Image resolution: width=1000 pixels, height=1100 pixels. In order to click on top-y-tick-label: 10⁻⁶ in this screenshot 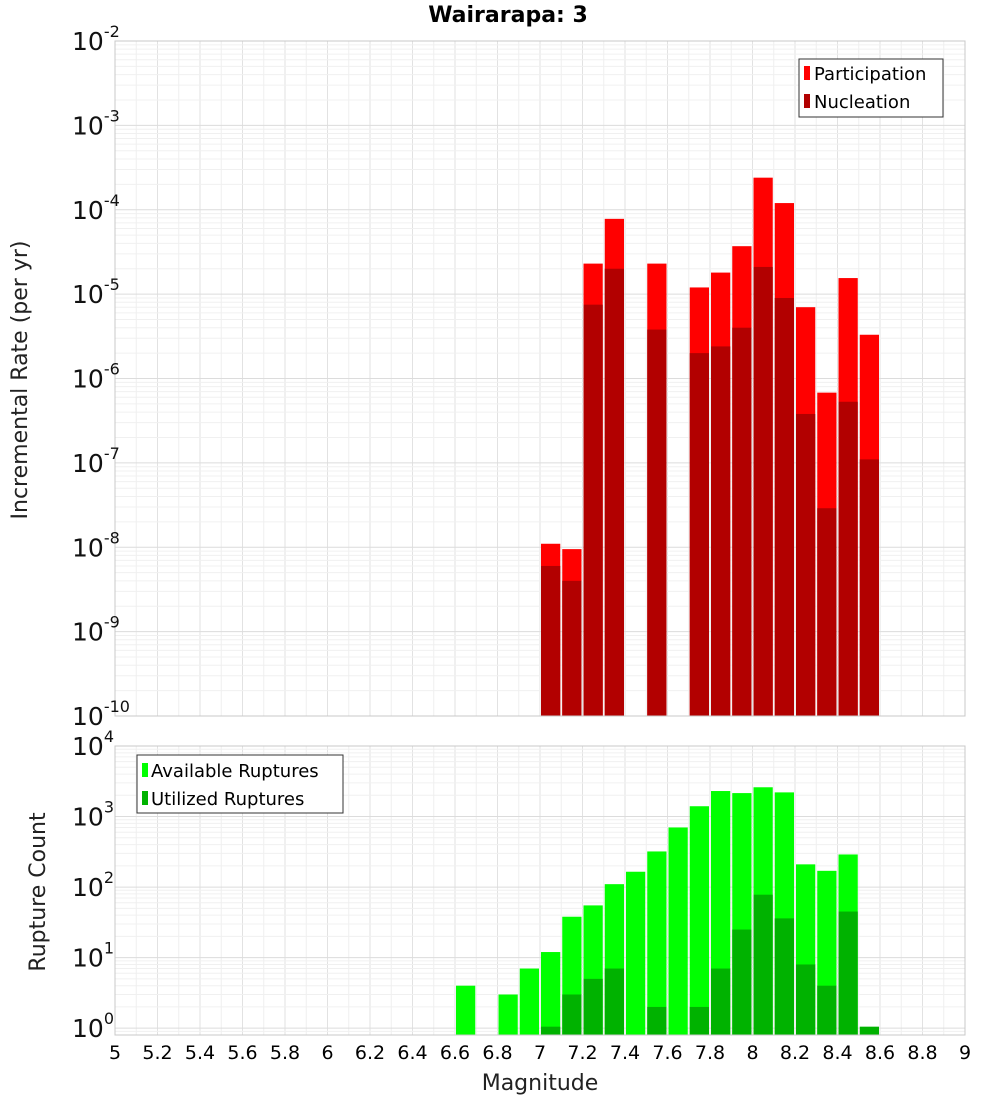, I will do `click(96, 377)`.